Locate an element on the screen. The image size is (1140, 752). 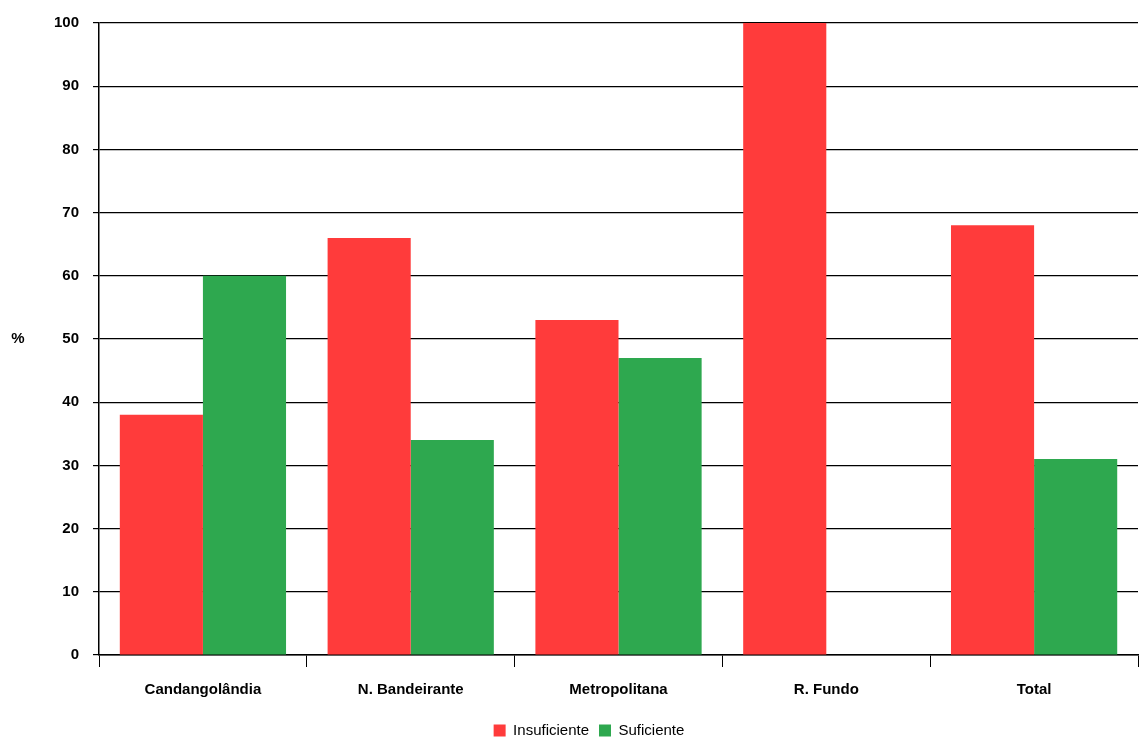
y-tick-label: 80 is located at coordinates (71, 148).